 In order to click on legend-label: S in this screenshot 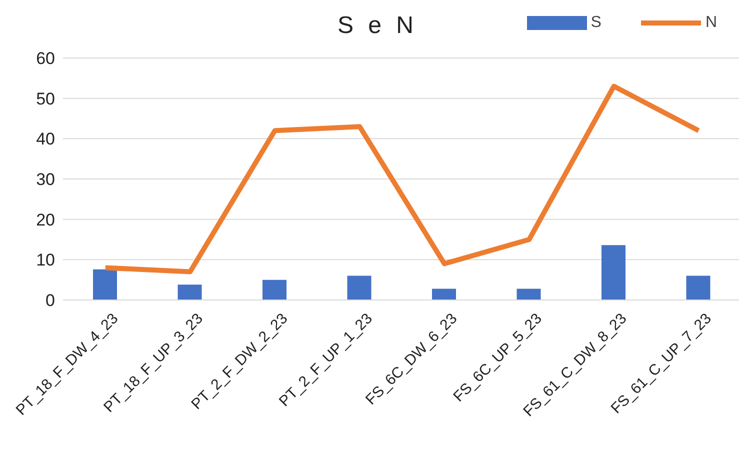, I will do `click(596, 23)`.